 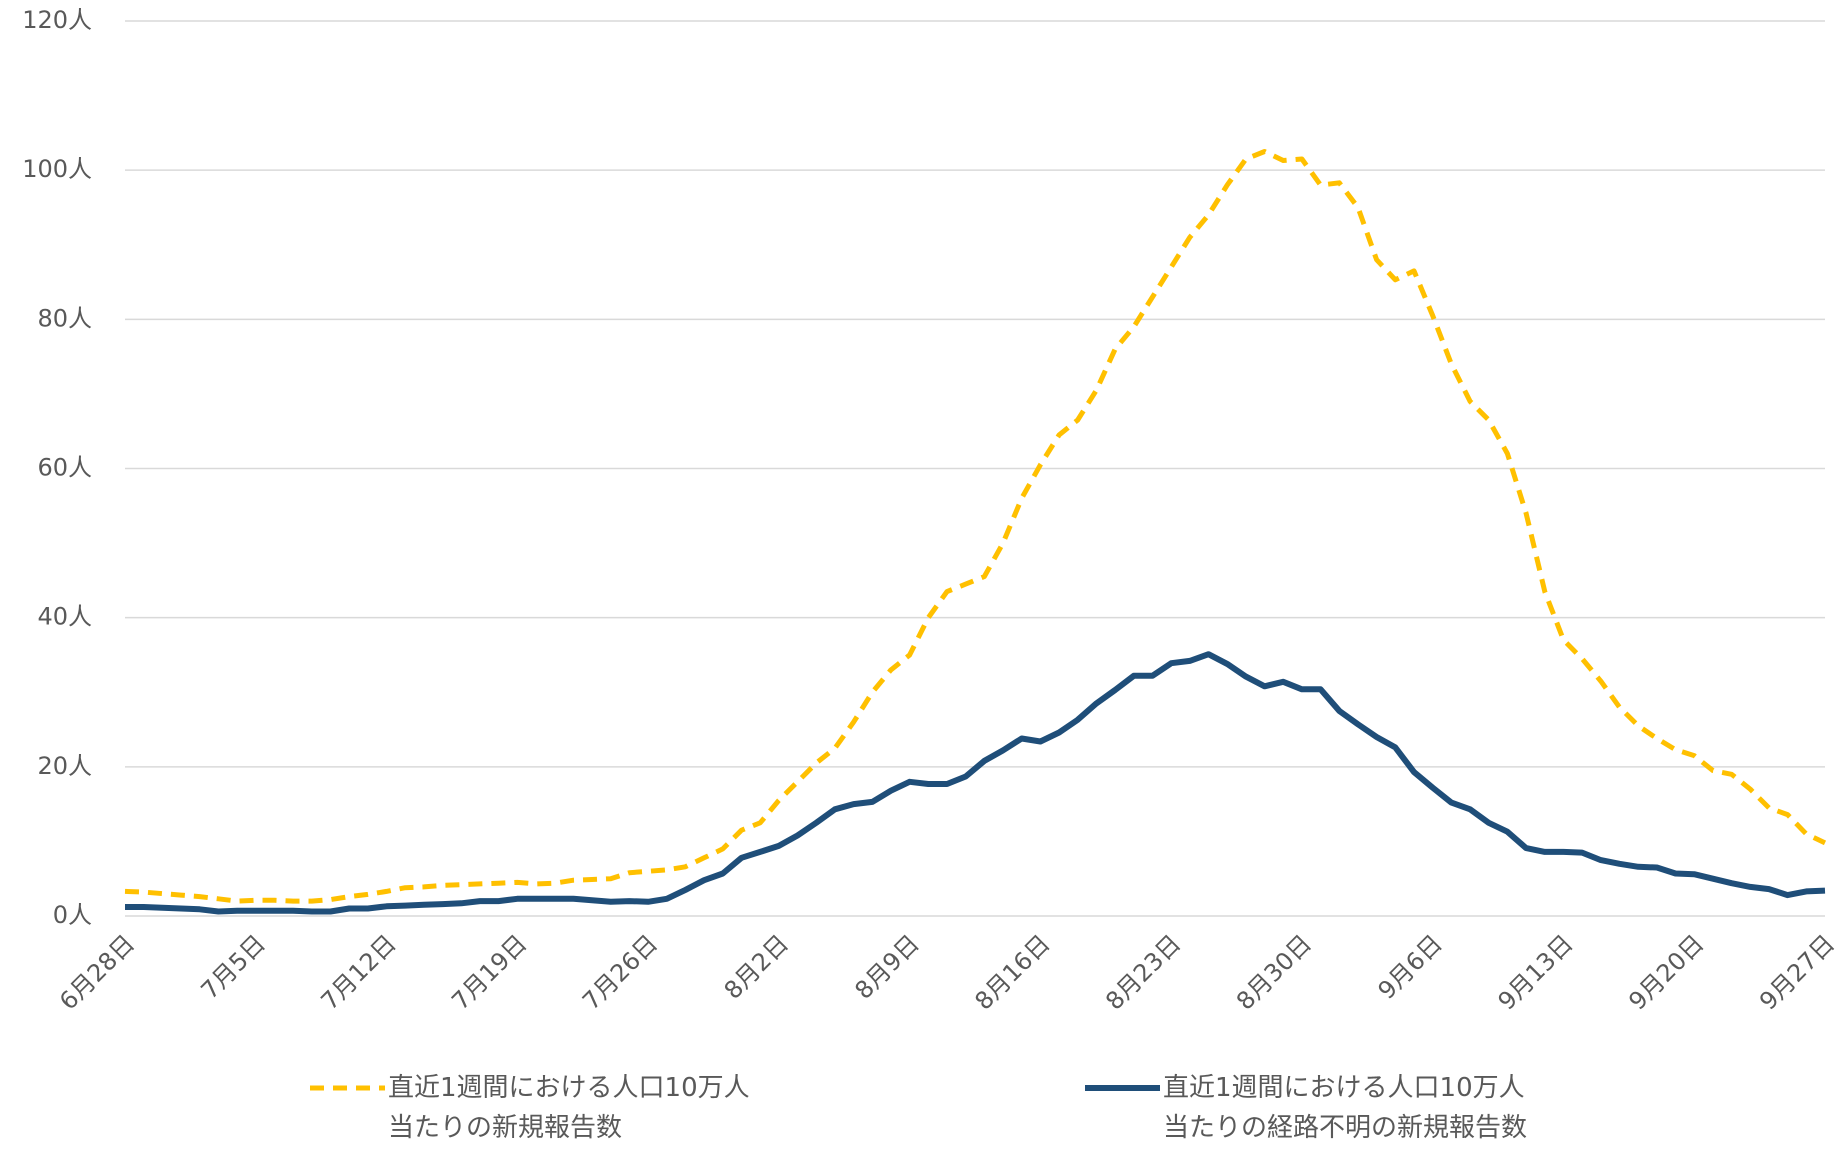 I want to click on y-tick-label: 0人, so click(x=72, y=915).